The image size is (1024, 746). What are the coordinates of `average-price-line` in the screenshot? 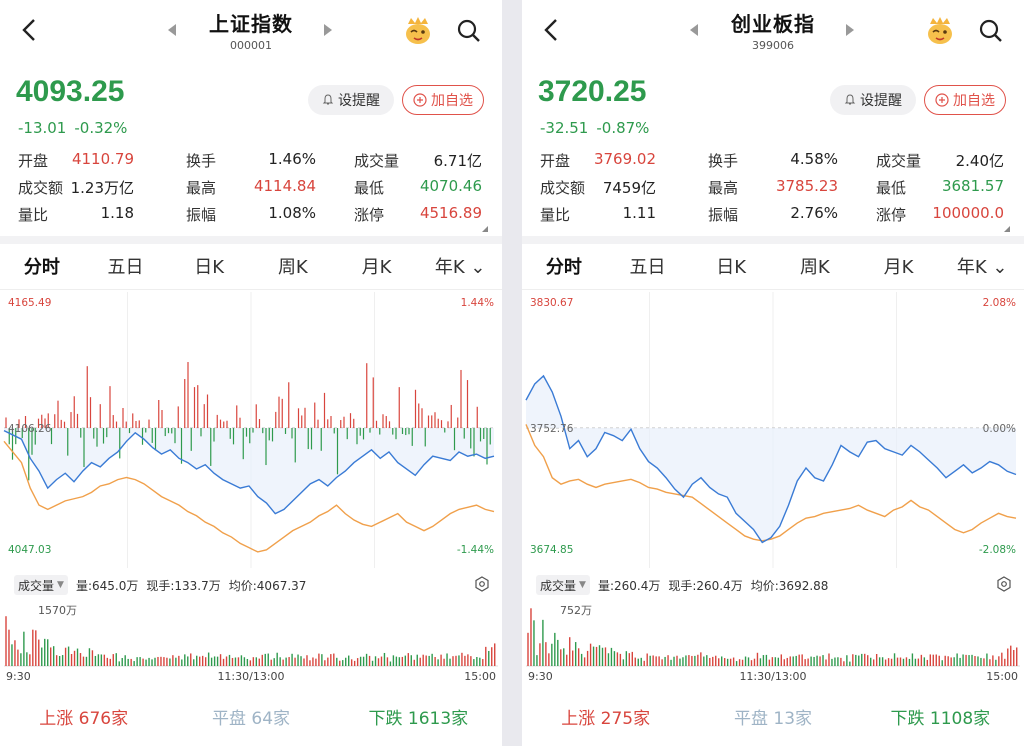 It's located at (249, 496).